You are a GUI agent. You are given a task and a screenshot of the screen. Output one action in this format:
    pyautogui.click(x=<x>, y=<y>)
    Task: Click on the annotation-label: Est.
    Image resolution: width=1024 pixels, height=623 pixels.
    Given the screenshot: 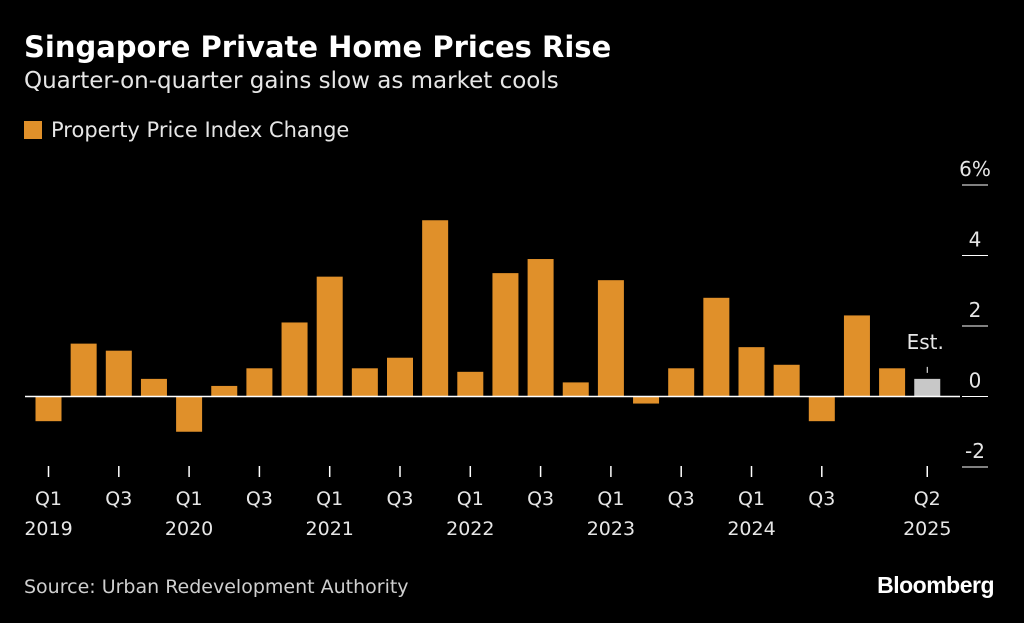 What is the action you would take?
    pyautogui.click(x=925, y=342)
    